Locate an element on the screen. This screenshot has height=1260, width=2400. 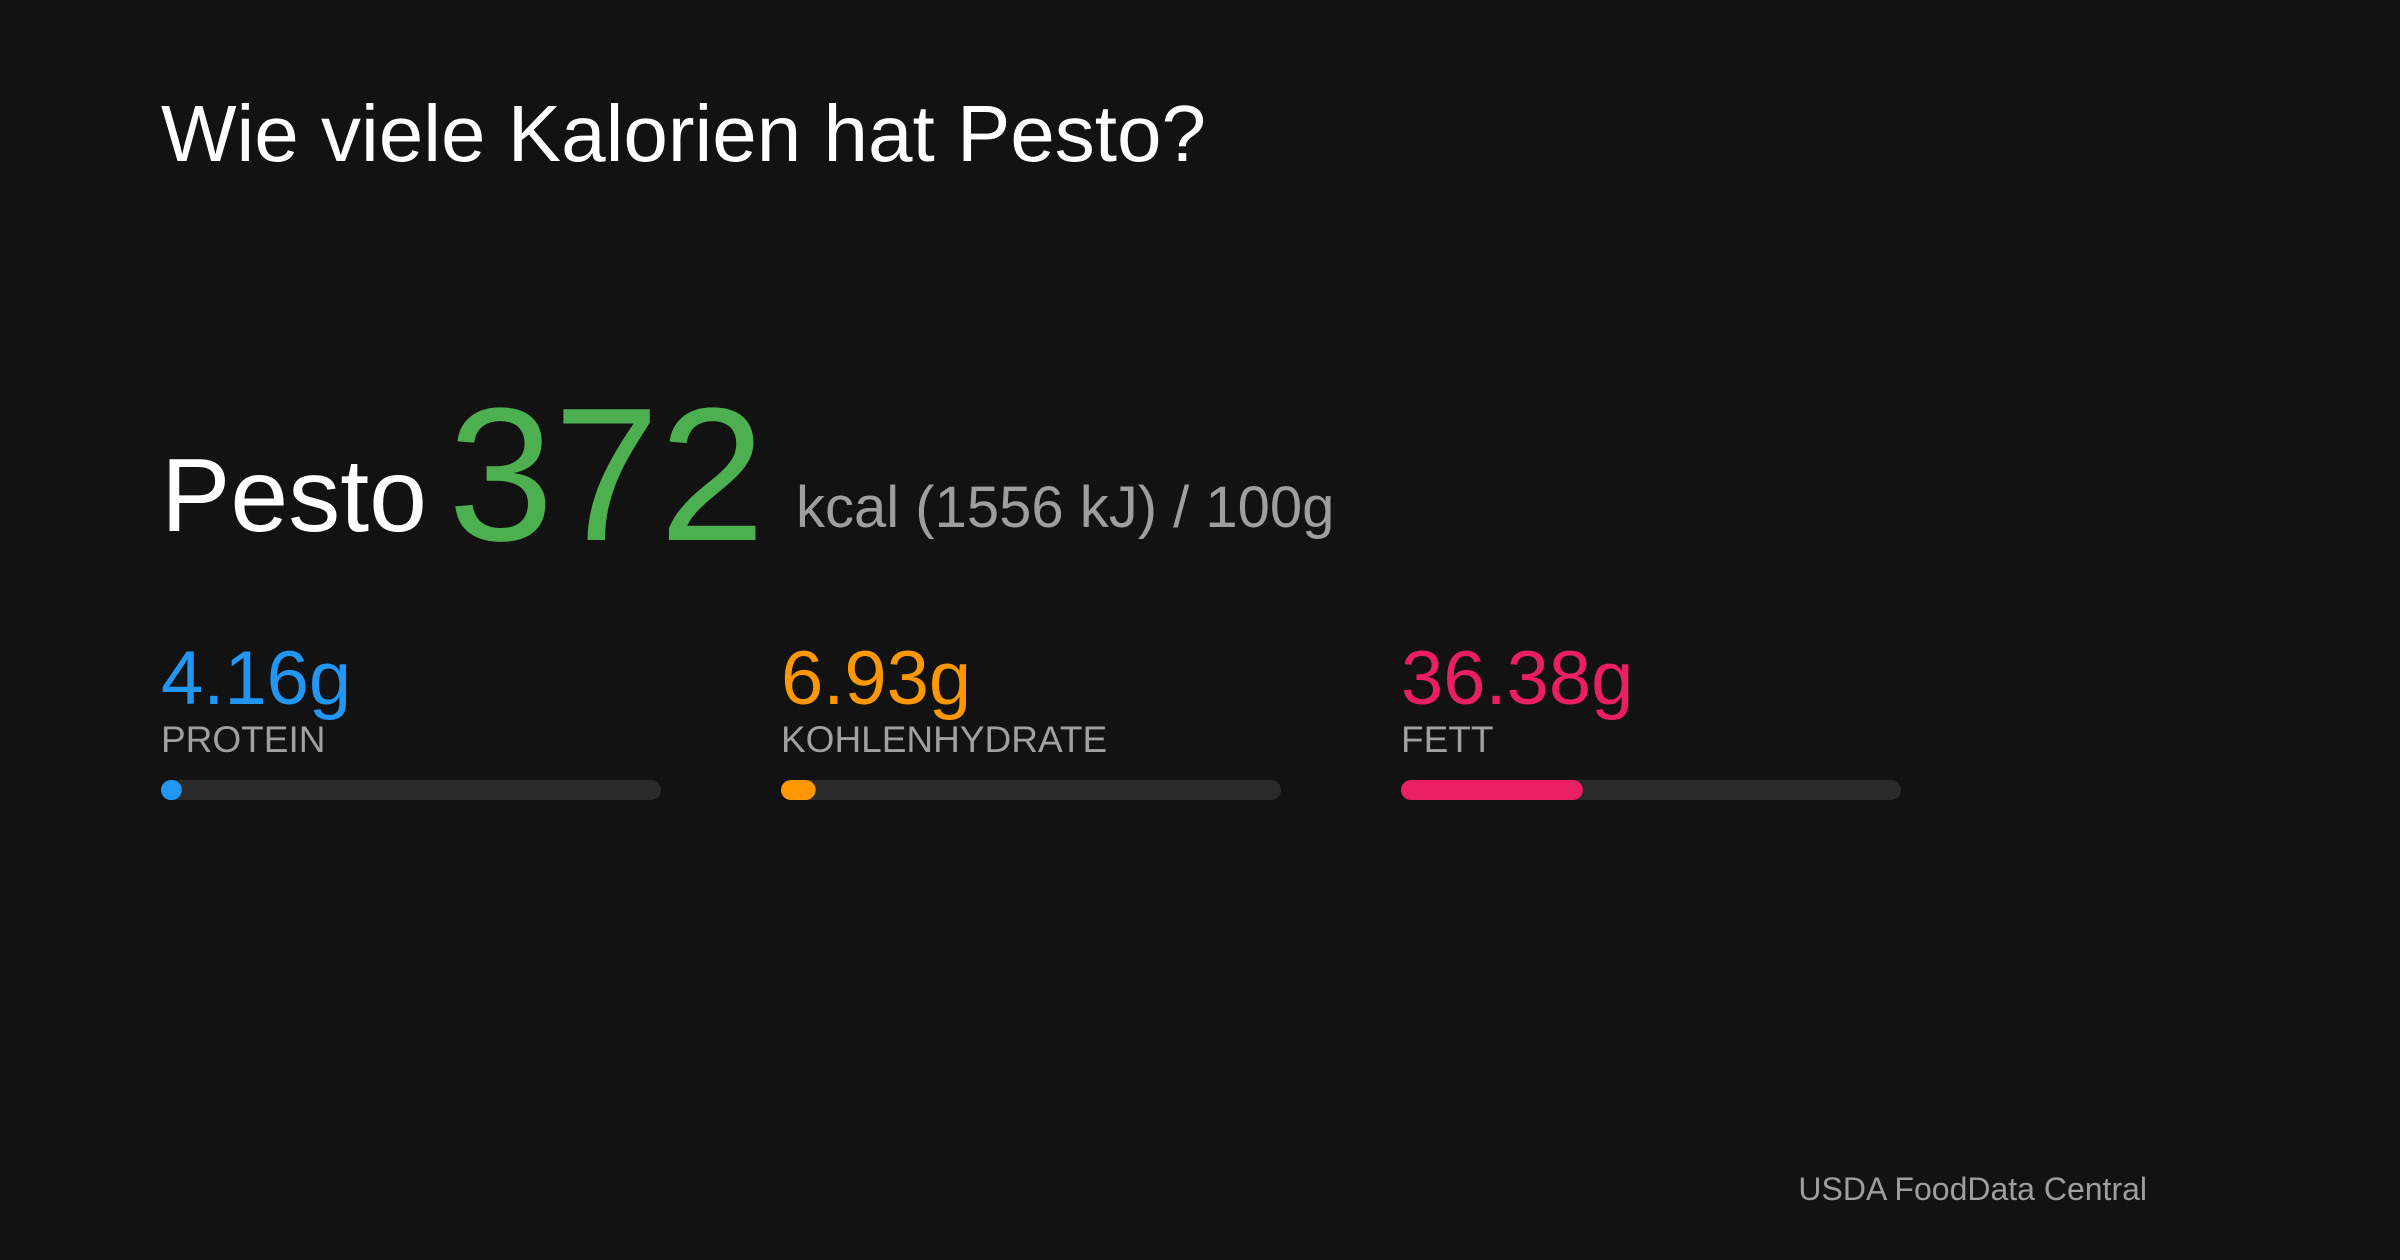
macro-label: PROTEIN is located at coordinates (243, 739).